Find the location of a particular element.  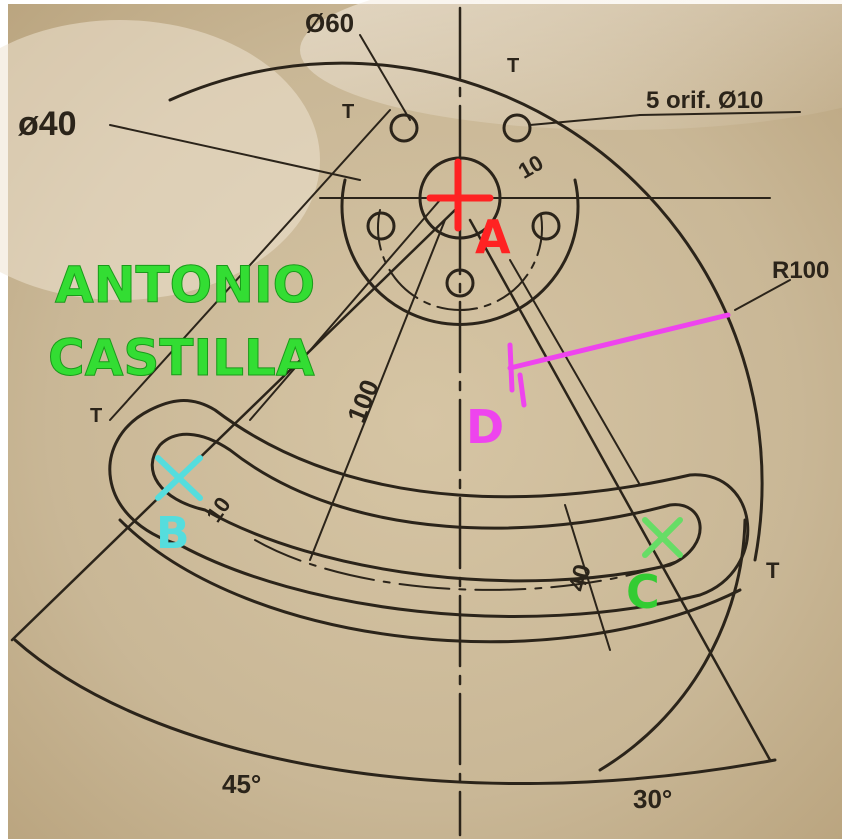

radial-line-mid is located at coordinates (377, 390).